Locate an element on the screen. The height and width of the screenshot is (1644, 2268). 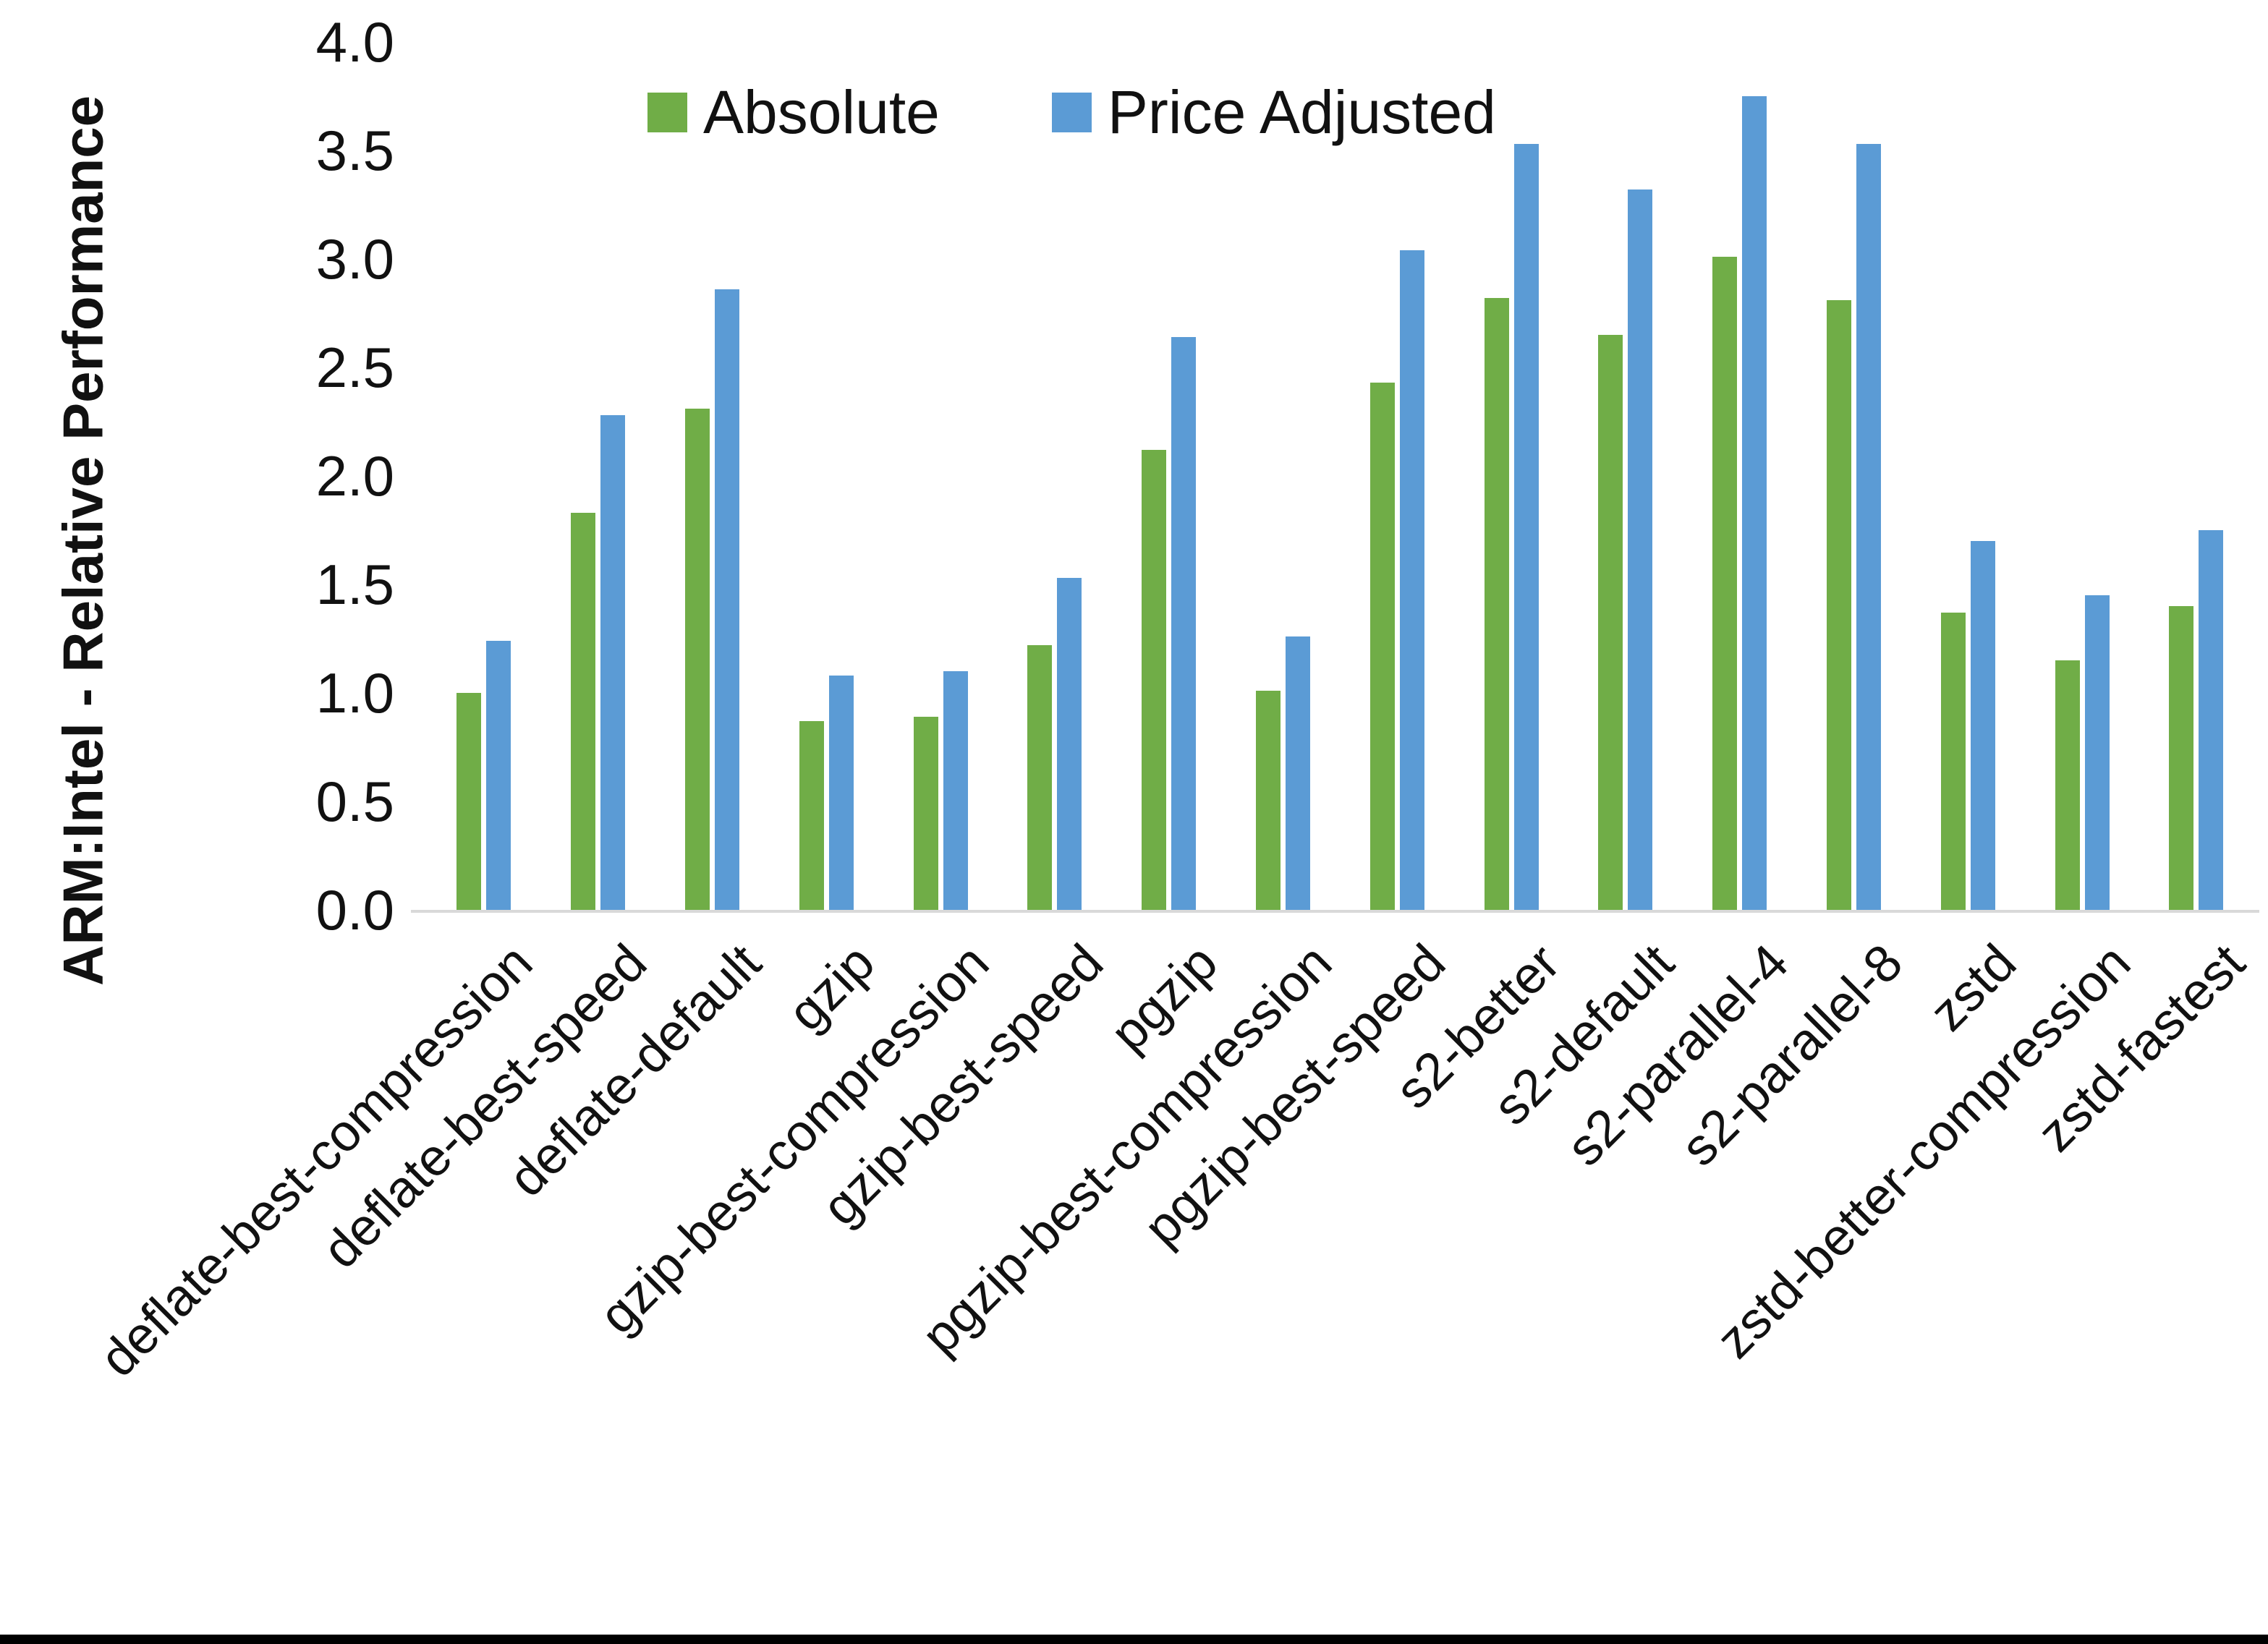
legend-label-price-adjusted: Price Adjusted is located at coordinates (1301, 111).